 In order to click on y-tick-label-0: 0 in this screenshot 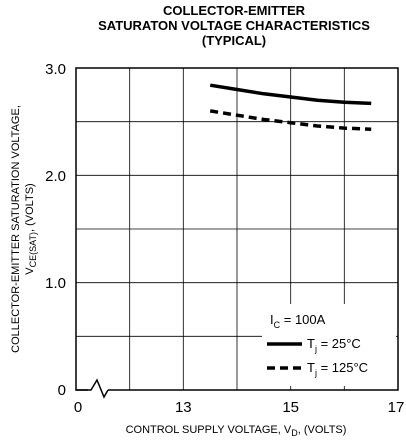, I will do `click(62, 390)`.